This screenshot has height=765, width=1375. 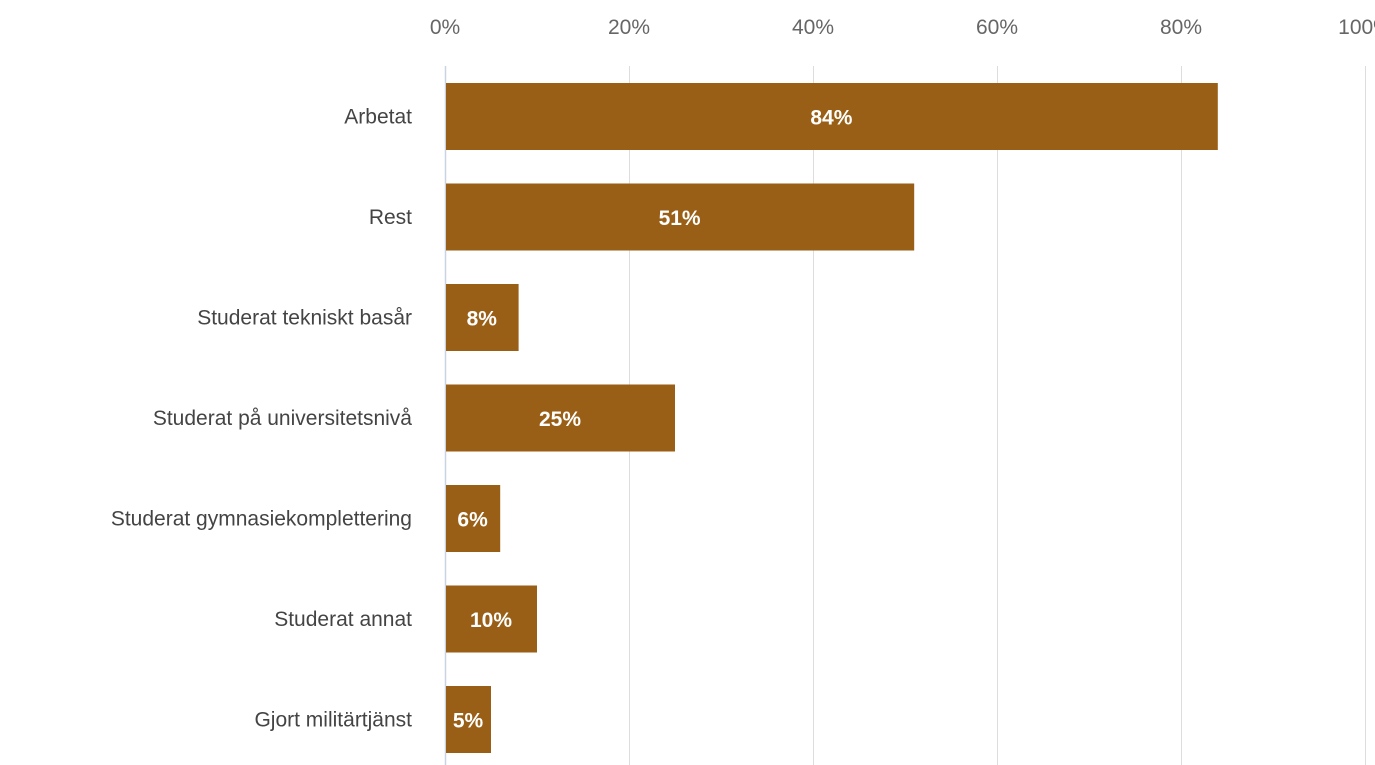 What do you see at coordinates (261, 519) in the screenshot?
I see `category-label: Studerat gymnasiekomplettering` at bounding box center [261, 519].